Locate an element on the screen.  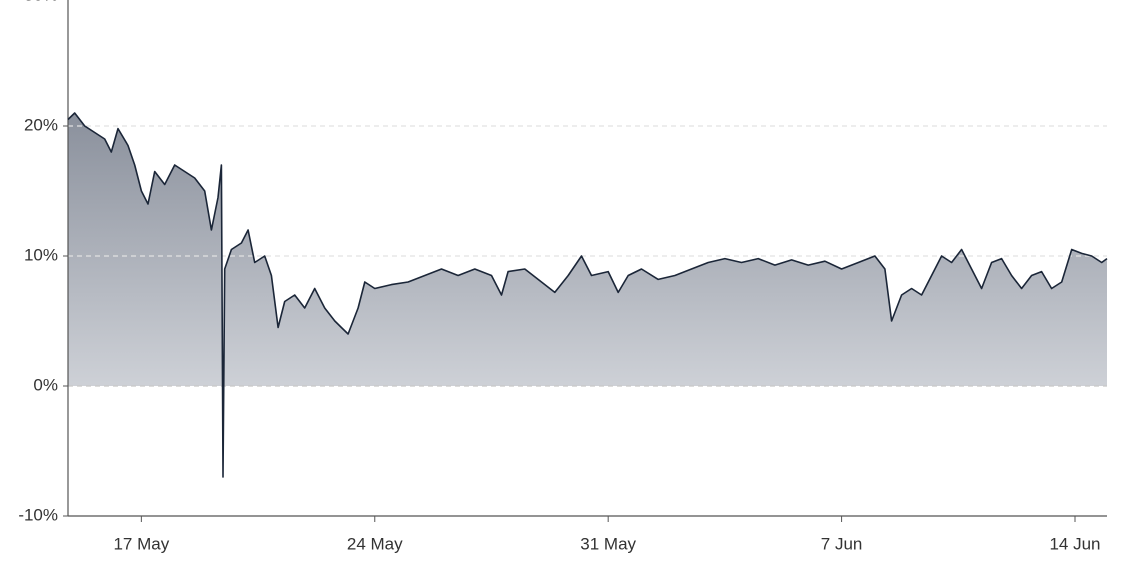
x-tick-label: 7 Jun is located at coordinates (842, 543).